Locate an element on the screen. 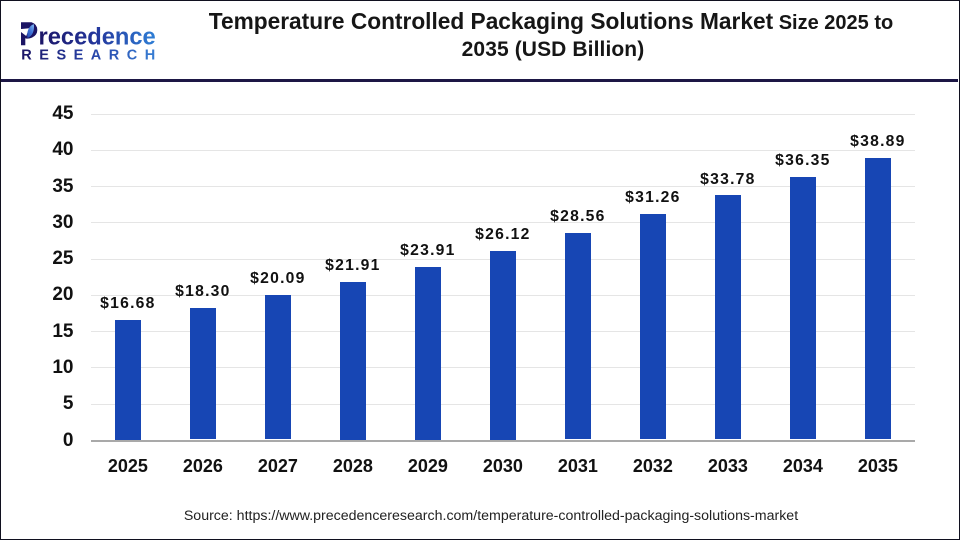 Image resolution: width=960 pixels, height=540 pixels. svg-text: recedence is located at coordinates (97, 38).